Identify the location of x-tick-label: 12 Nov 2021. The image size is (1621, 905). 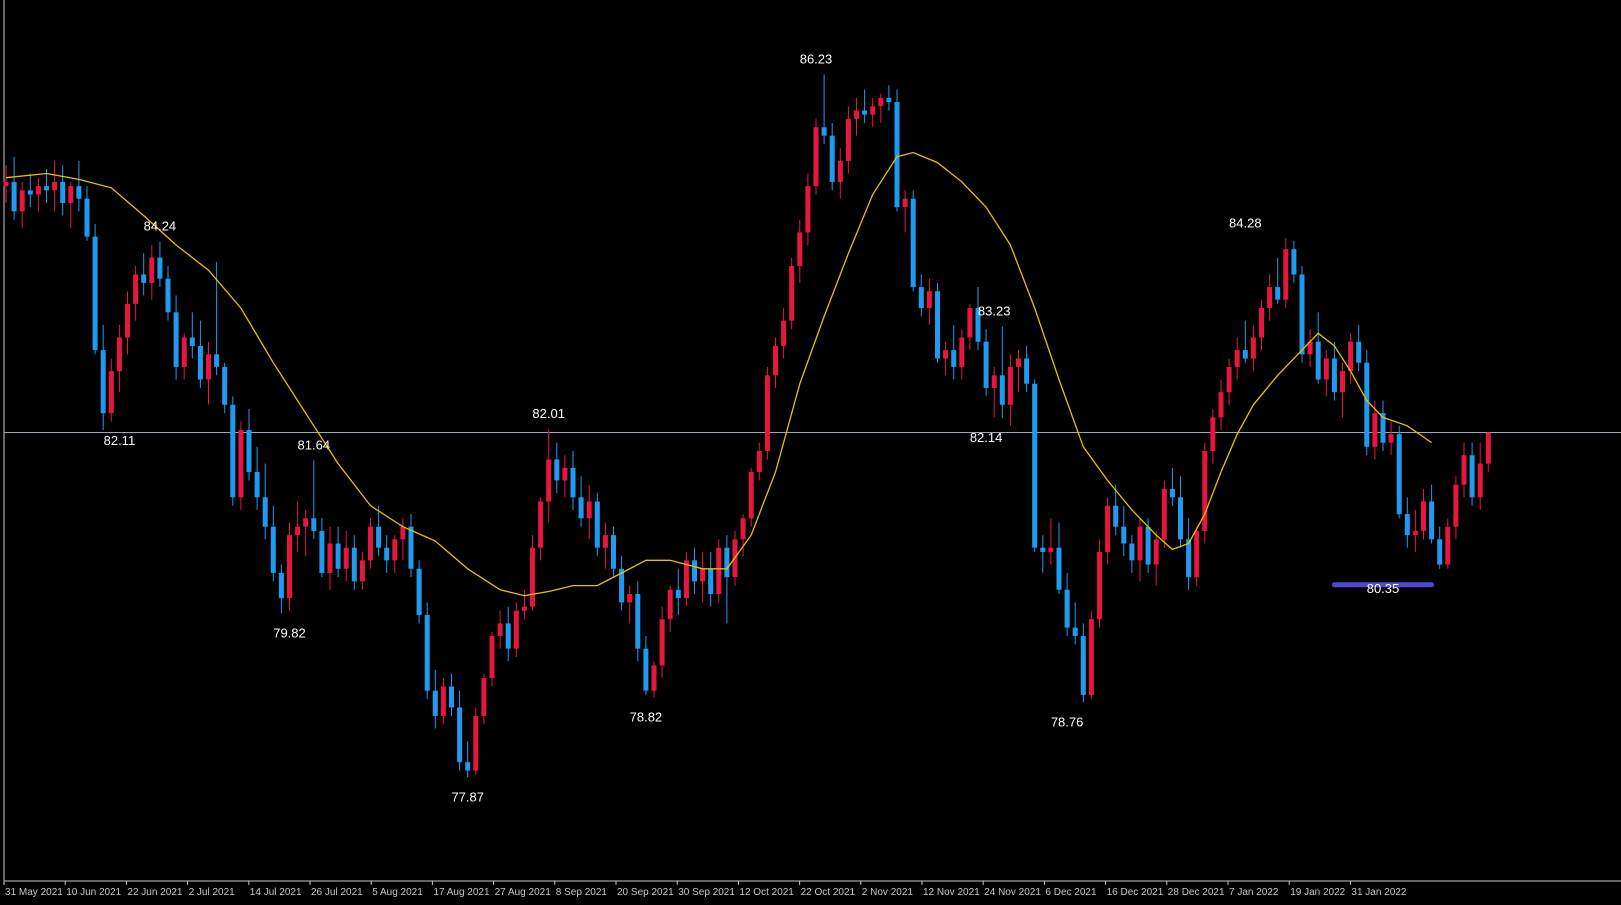
(951, 892).